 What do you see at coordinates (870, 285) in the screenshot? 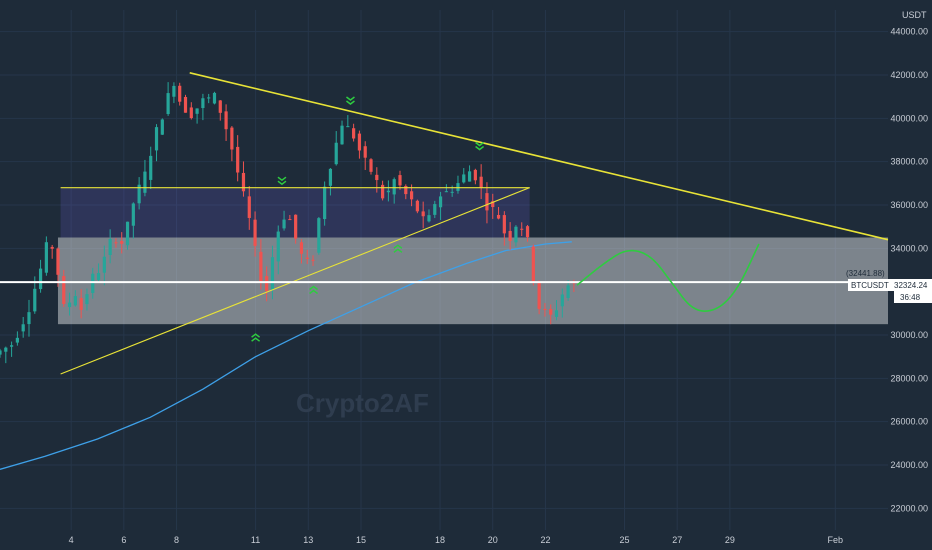
I see `symbol-tag: BTCUSDT` at bounding box center [870, 285].